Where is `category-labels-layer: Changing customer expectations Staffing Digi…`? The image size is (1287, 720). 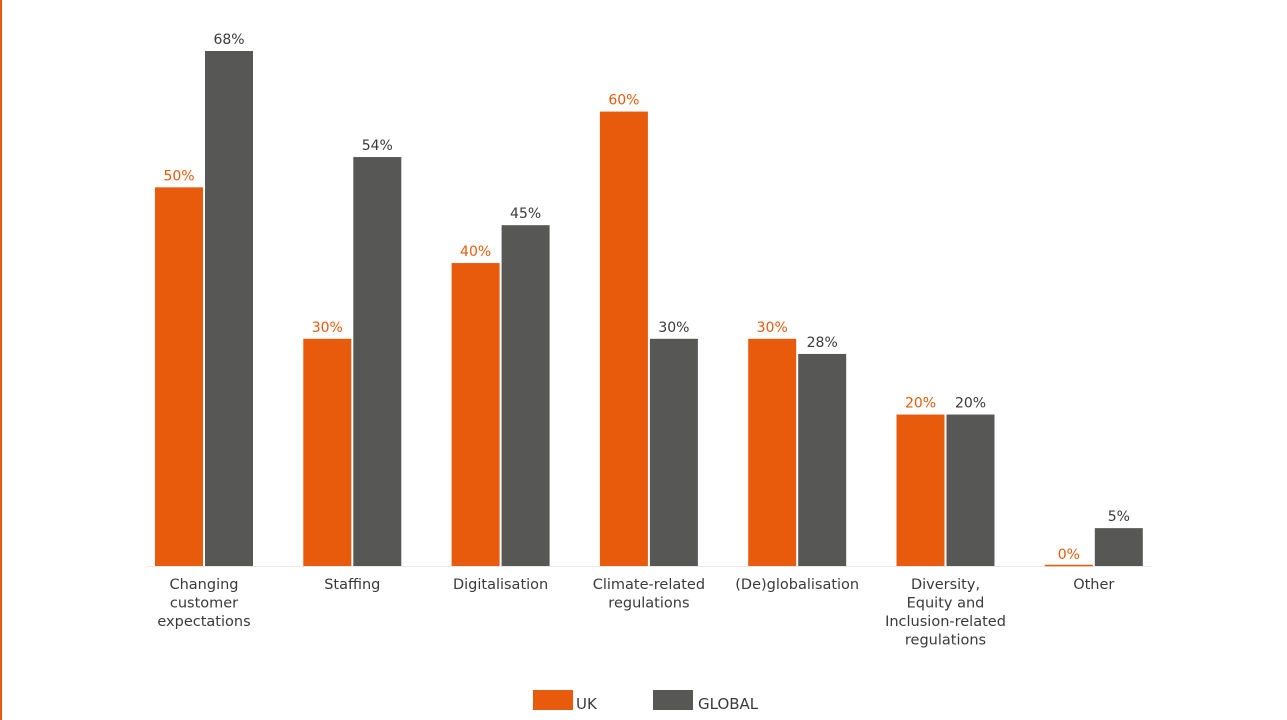 category-labels-layer: Changing customer expectations Staffing Digi… is located at coordinates (635, 613).